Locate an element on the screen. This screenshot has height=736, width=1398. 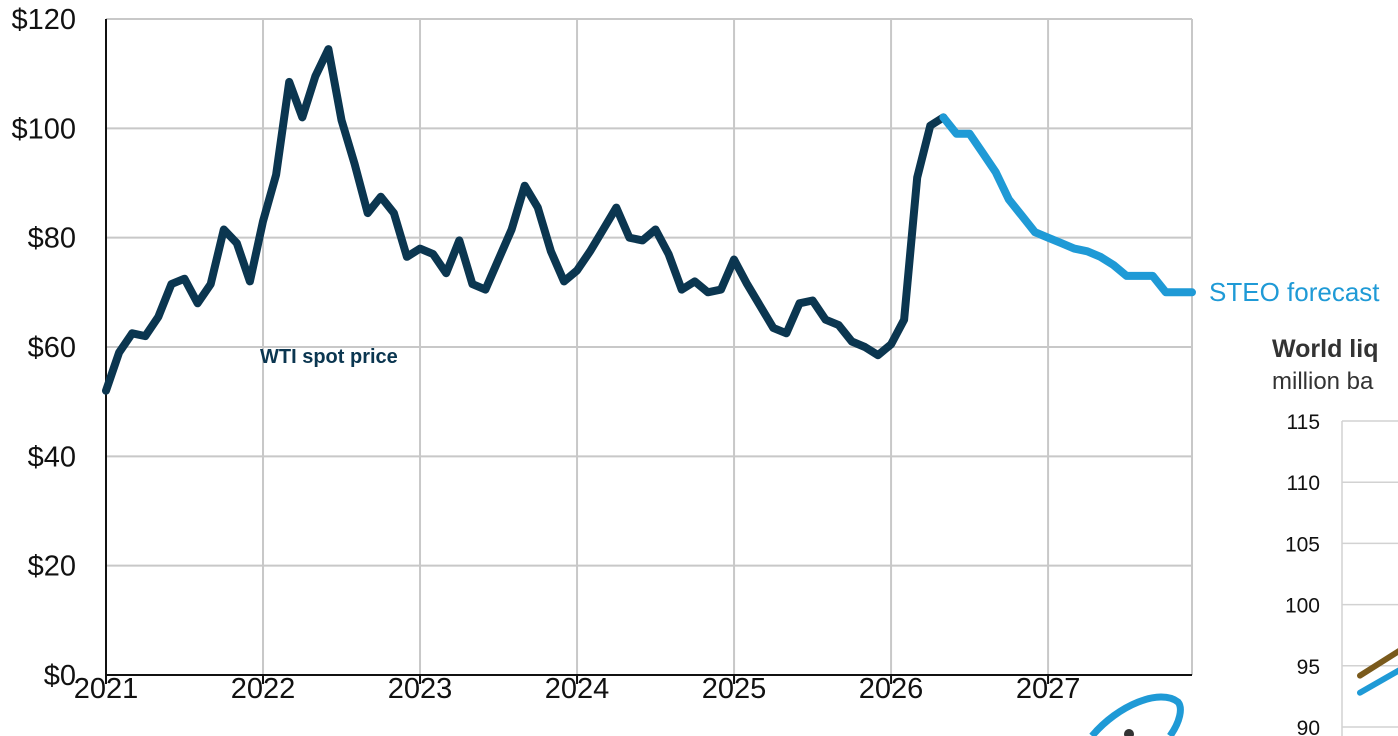
inset-y-tick-label: 95 is located at coordinates (1308, 667).